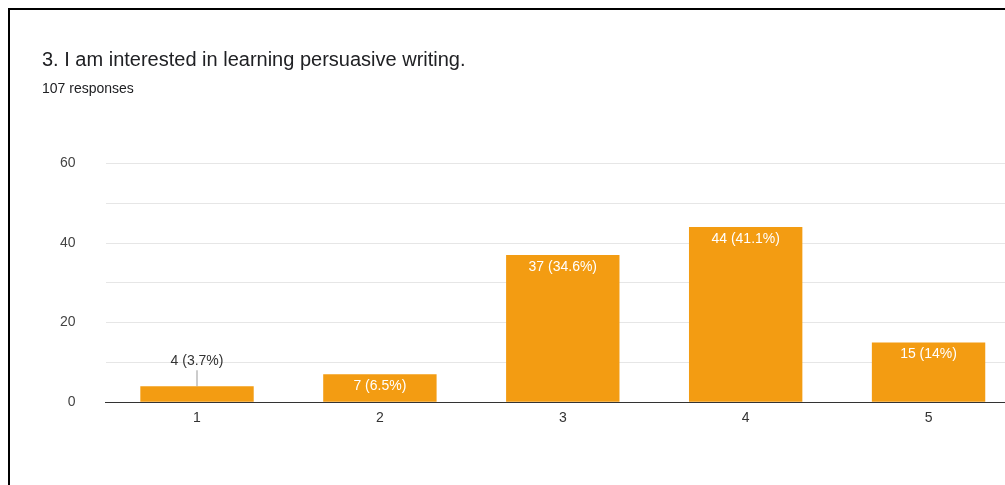 The image size is (1005, 485). What do you see at coordinates (67, 241) in the screenshot?
I see `y-tick-label: 40` at bounding box center [67, 241].